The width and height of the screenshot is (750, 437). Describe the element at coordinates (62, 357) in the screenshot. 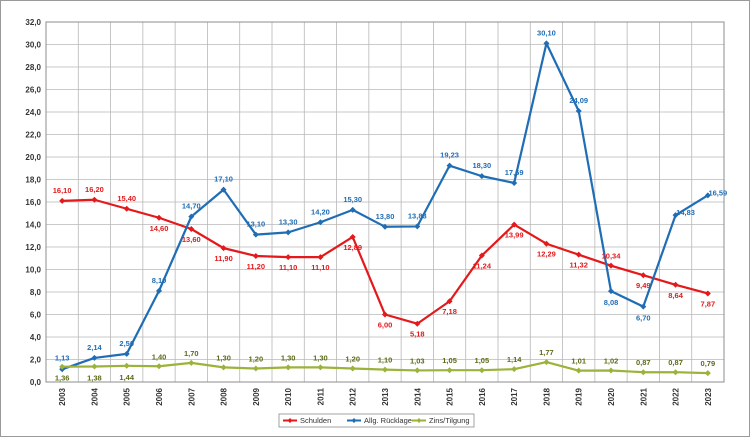

I see `data-label: 1,13` at that location.